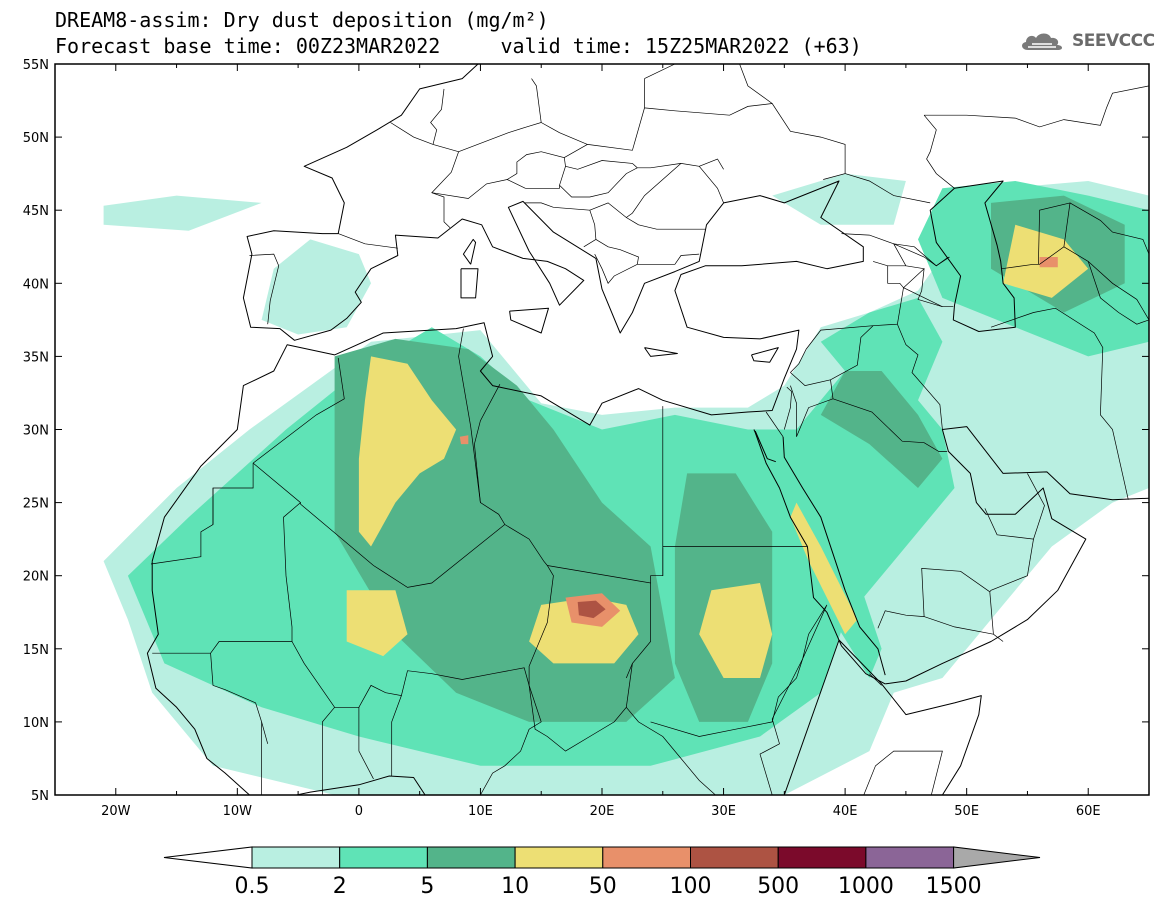 The width and height of the screenshot is (1165, 907). What do you see at coordinates (36, 284) in the screenshot?
I see `y-tick-label: 40N` at bounding box center [36, 284].